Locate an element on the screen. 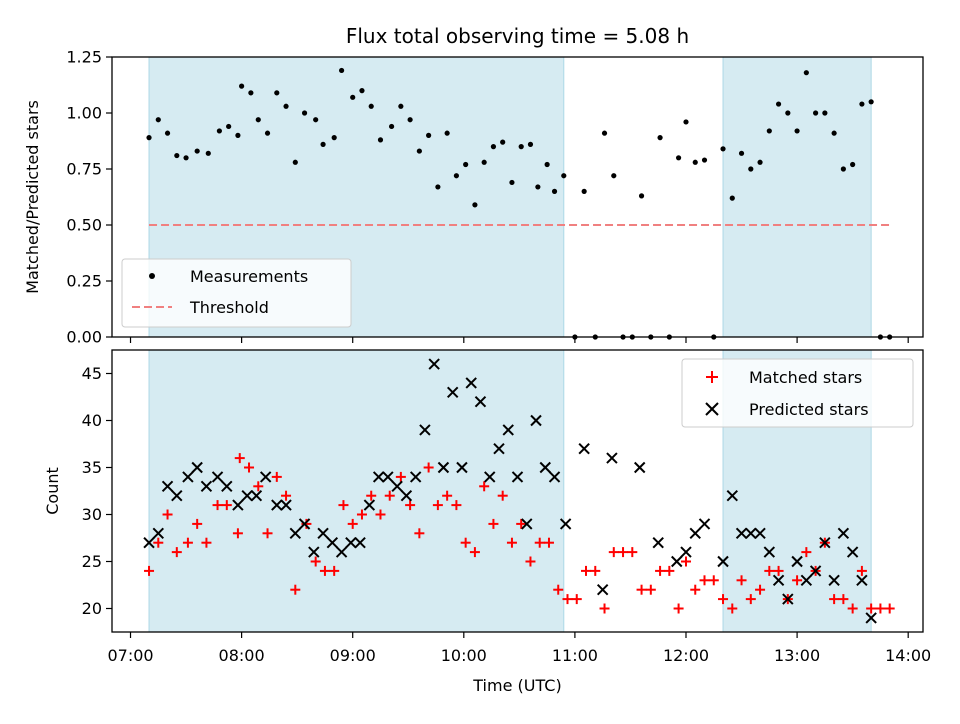 Image resolution: width=960 pixels, height=724 pixels. x-tick-label: 11:00 is located at coordinates (575, 655).